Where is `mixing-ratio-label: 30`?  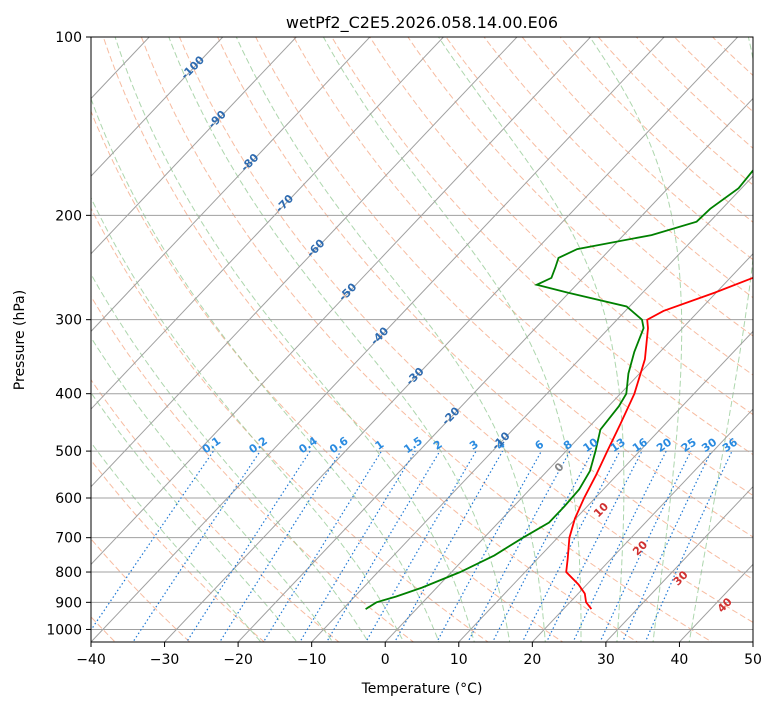 mixing-ratio-label: 30 is located at coordinates (709, 445).